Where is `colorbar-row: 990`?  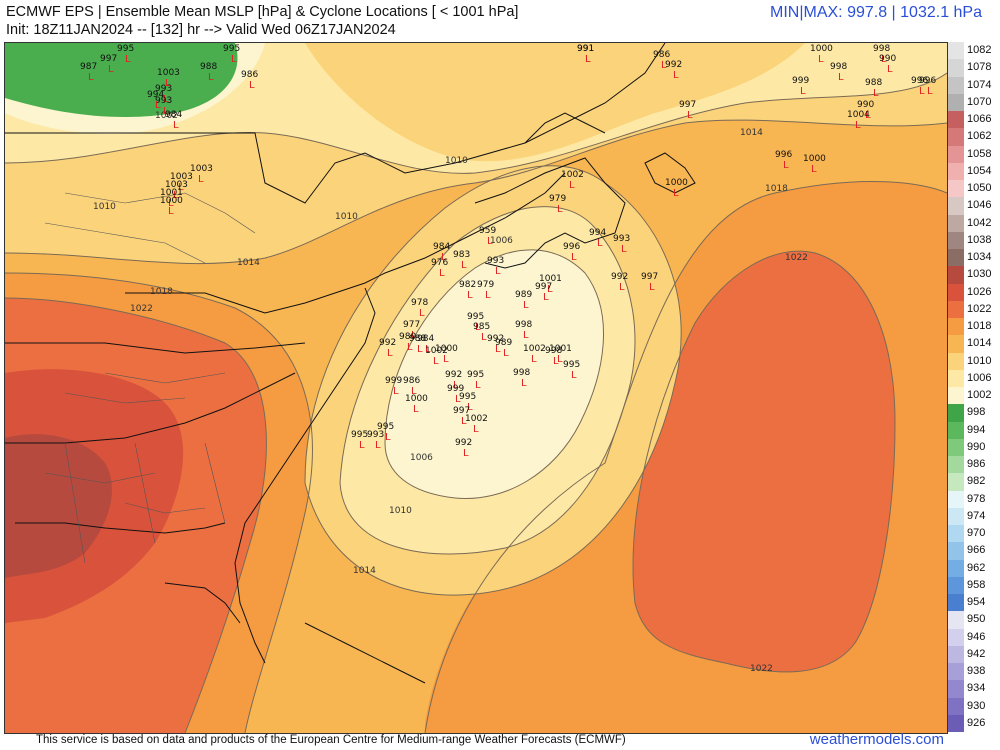 colorbar-row: 990 is located at coordinates (974, 447).